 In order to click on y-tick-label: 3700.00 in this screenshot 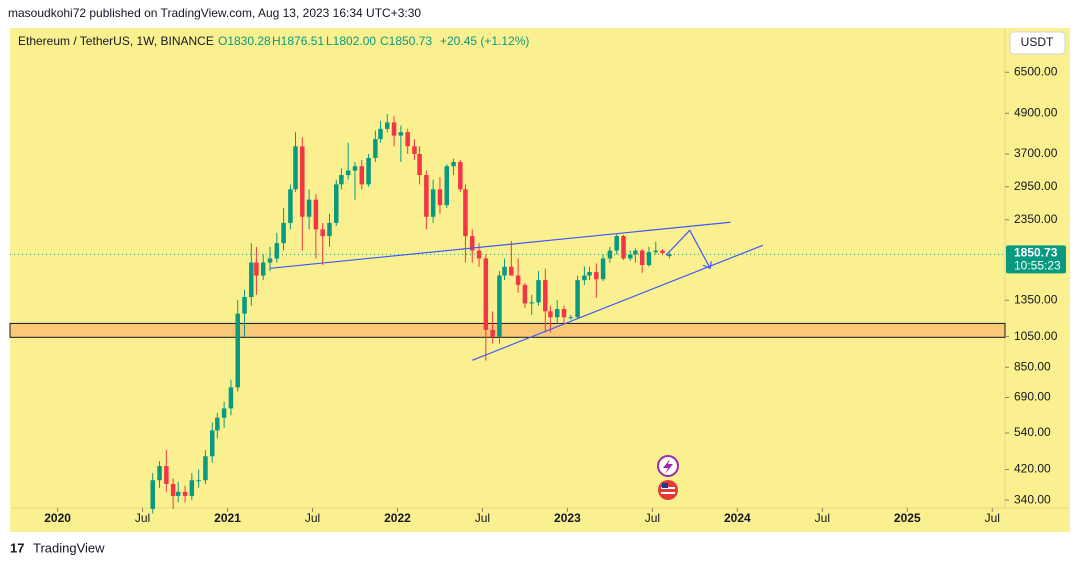, I will do `click(1036, 153)`.